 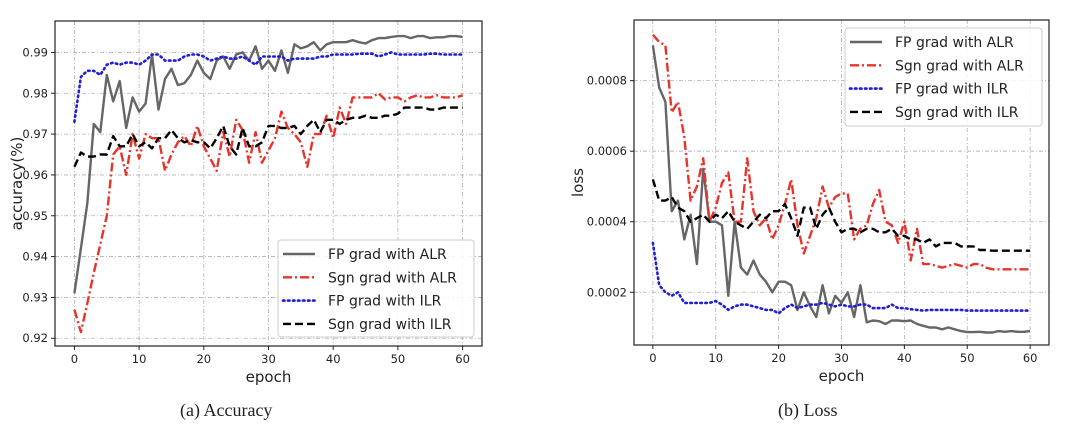 I want to click on y-tick-label: 0.96, so click(x=35, y=175).